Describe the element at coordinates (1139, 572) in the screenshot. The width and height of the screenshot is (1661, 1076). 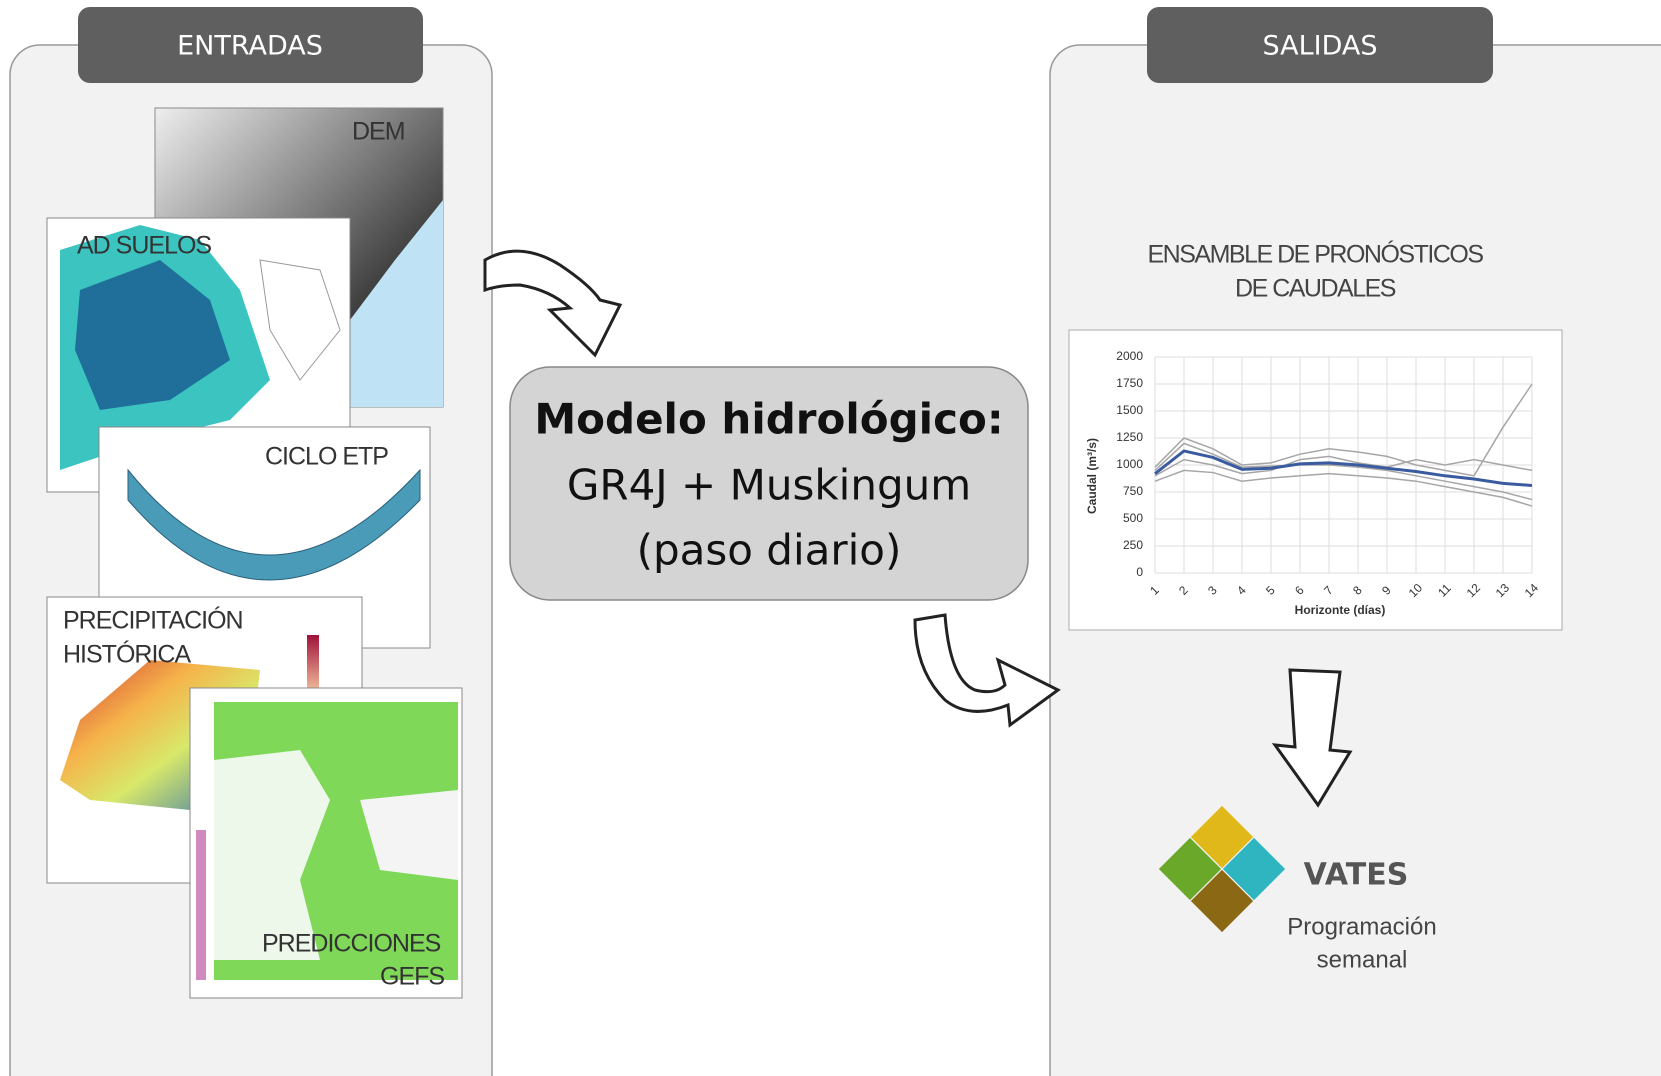
I see `y-tick-label: 0` at that location.